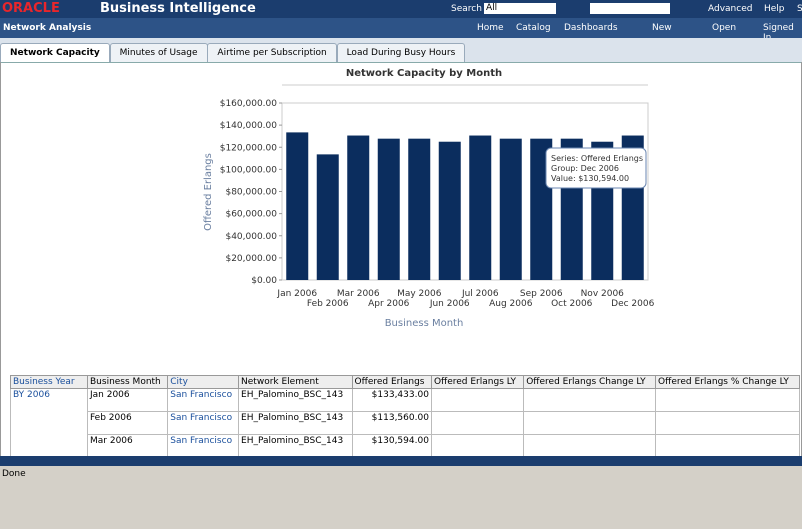 The image size is (802, 529). Describe the element at coordinates (401, 497) in the screenshot. I see `status-bar: Done` at that location.